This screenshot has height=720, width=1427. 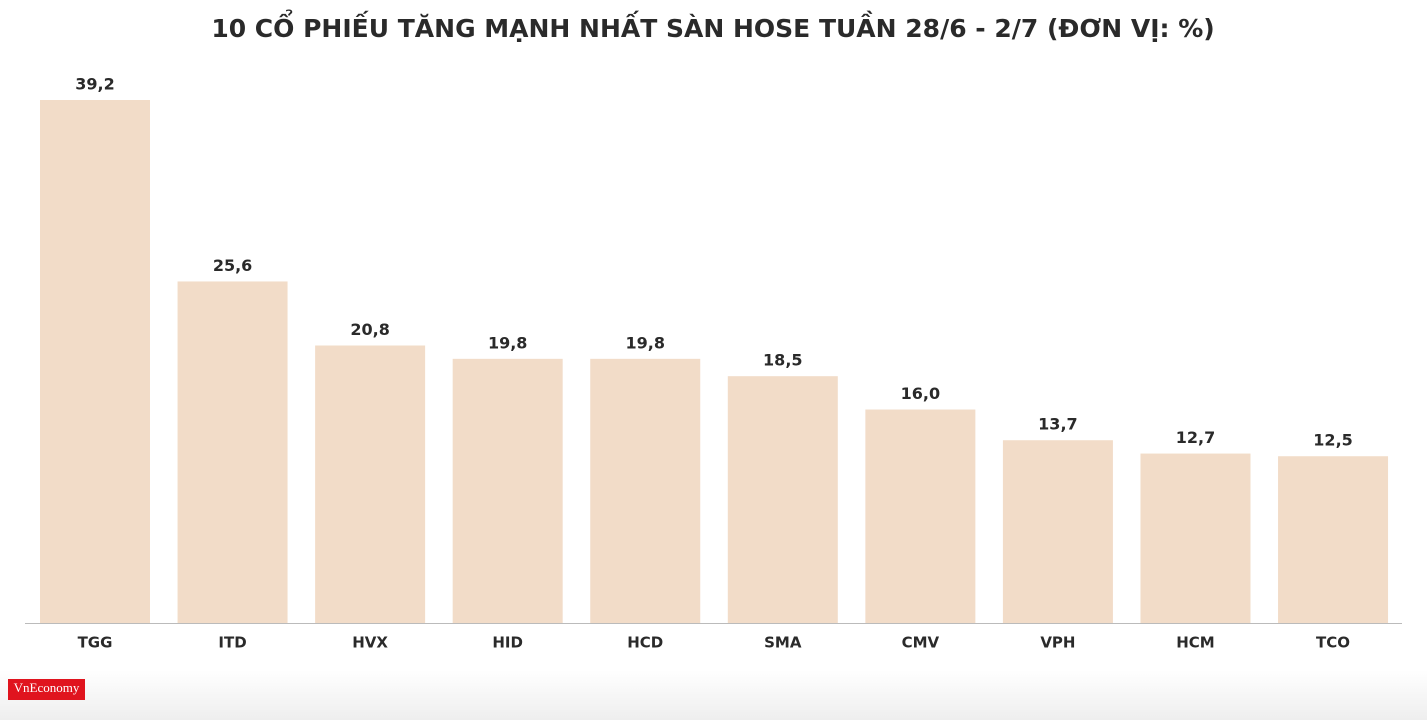 I want to click on value-label: 12,7, so click(x=1195, y=437).